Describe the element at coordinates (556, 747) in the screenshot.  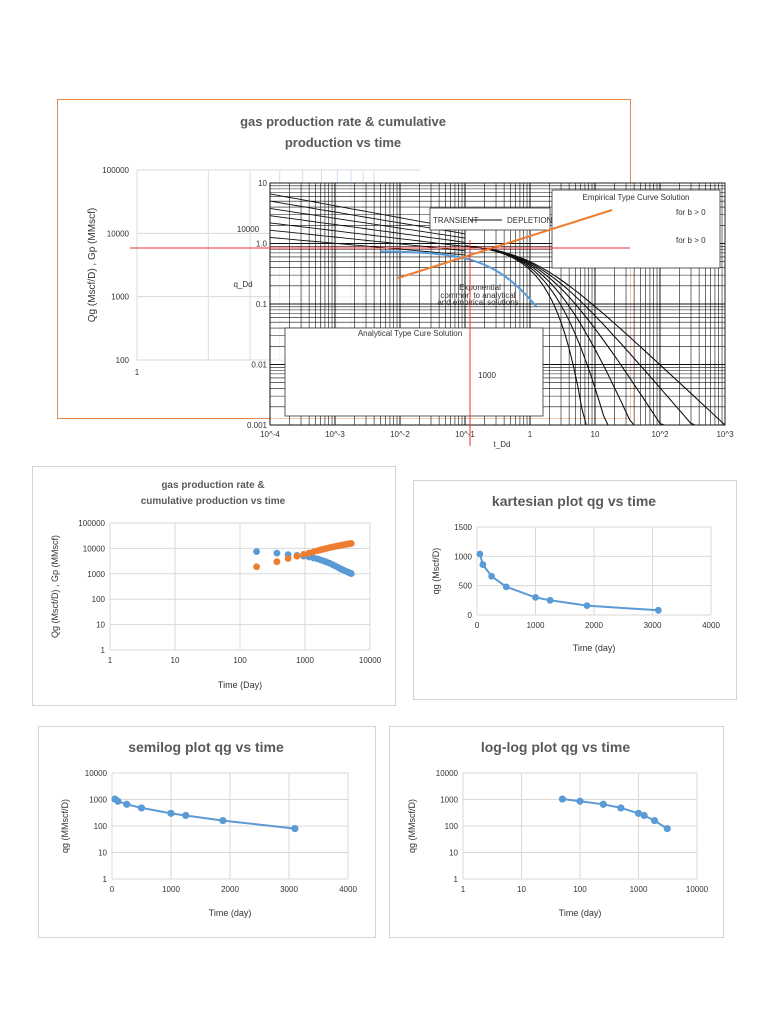
I see `chart-title-line: log-log plot qg vs time` at that location.